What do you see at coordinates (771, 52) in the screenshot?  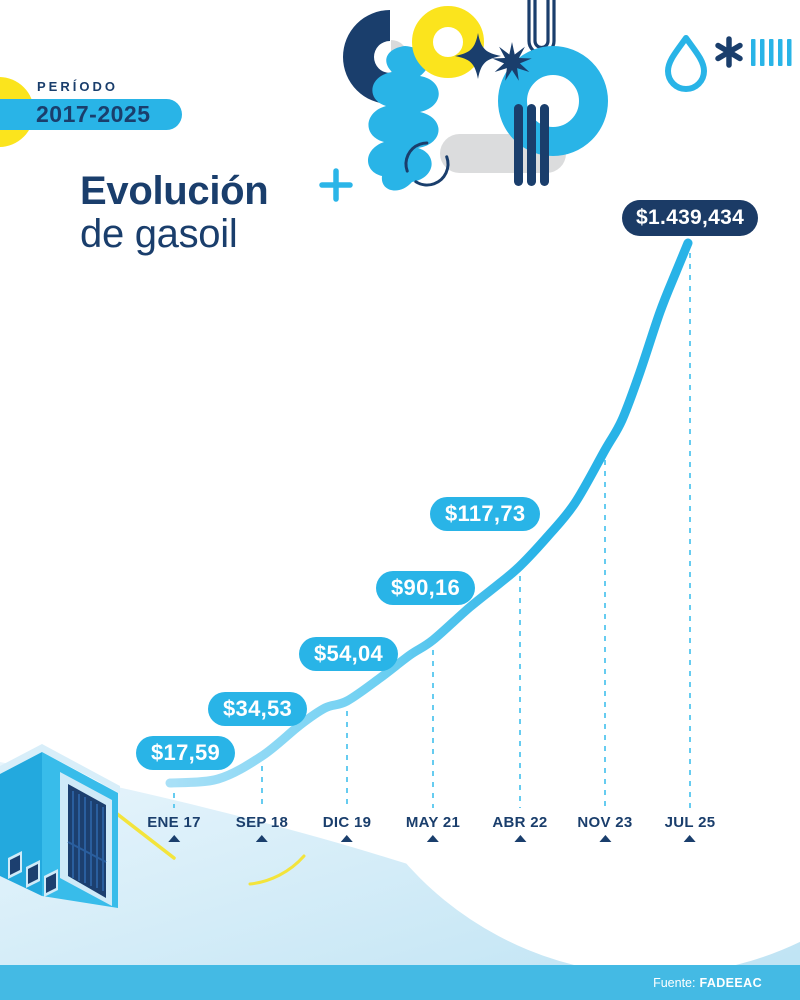 I see `tally-bars-icon` at bounding box center [771, 52].